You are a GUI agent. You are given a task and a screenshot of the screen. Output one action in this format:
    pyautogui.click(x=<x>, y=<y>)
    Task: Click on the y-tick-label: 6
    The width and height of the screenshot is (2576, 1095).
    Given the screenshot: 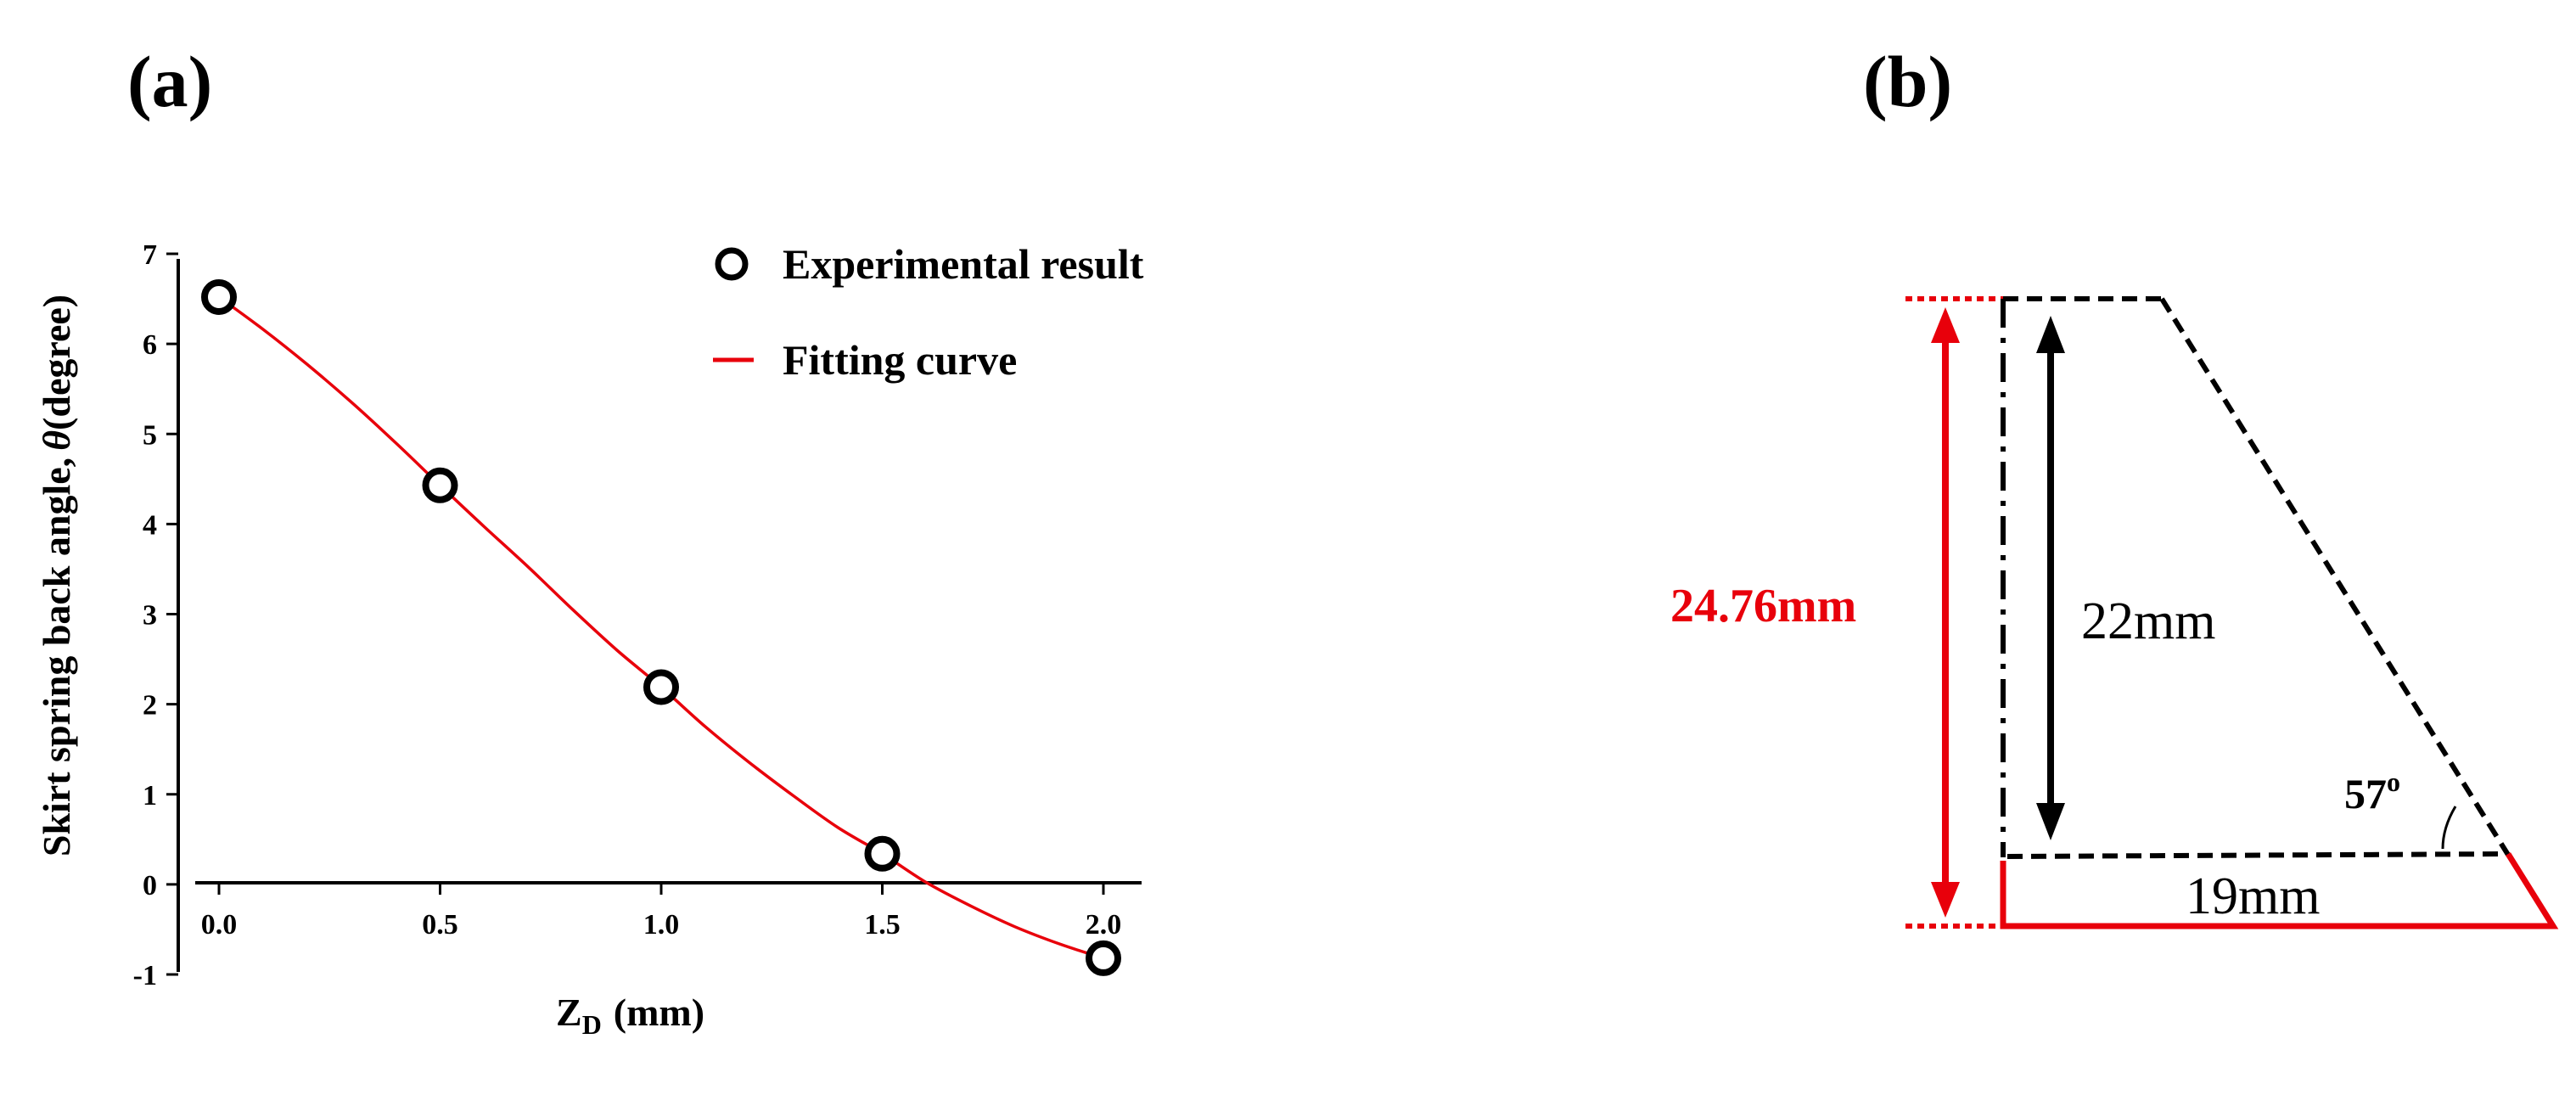 What is the action you would take?
    pyautogui.click(x=150, y=345)
    